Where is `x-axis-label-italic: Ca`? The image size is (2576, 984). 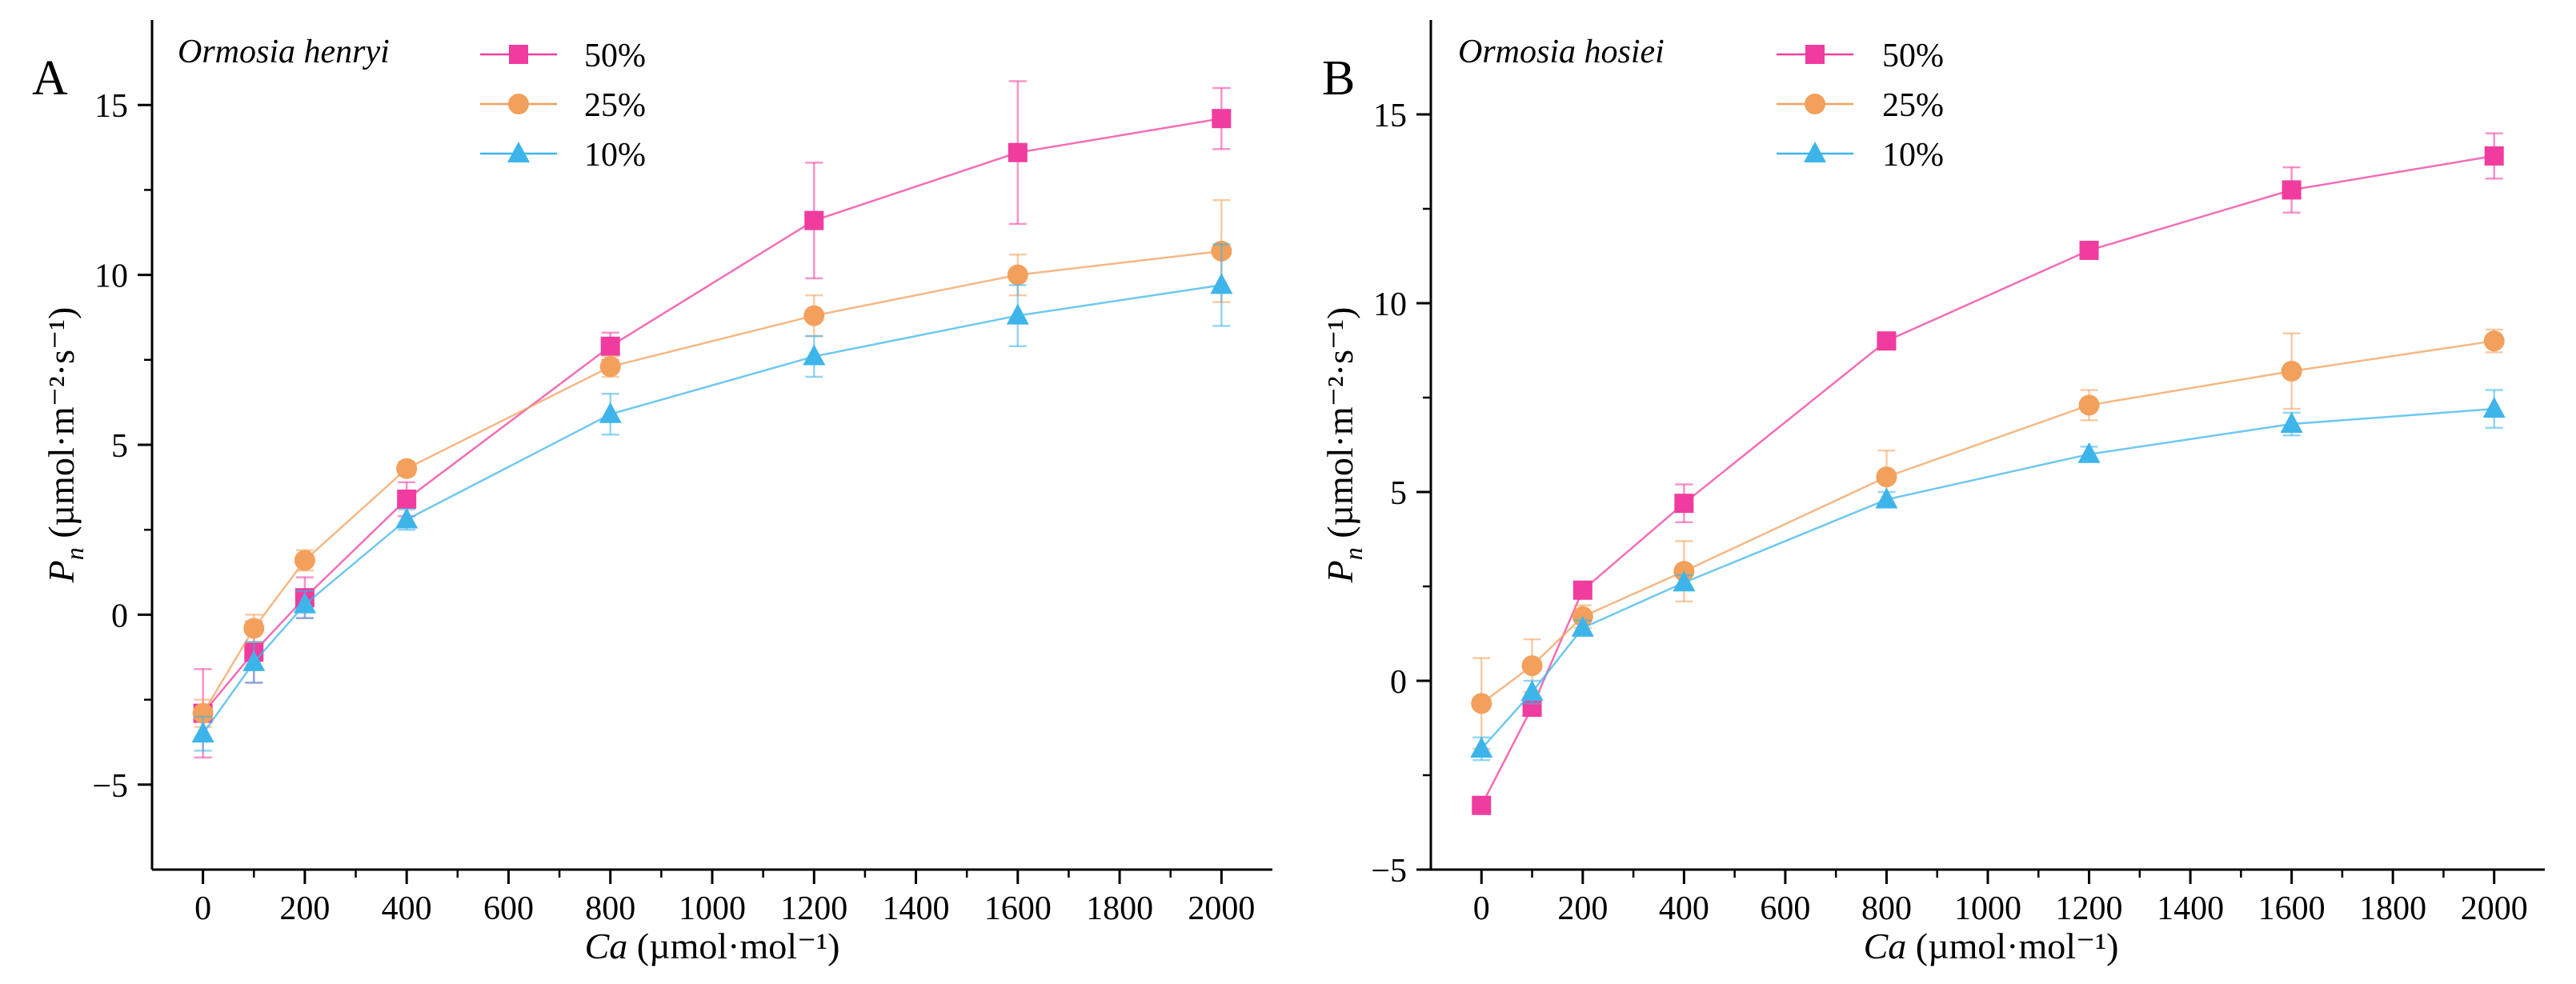
x-axis-label-italic: Ca is located at coordinates (1885, 946).